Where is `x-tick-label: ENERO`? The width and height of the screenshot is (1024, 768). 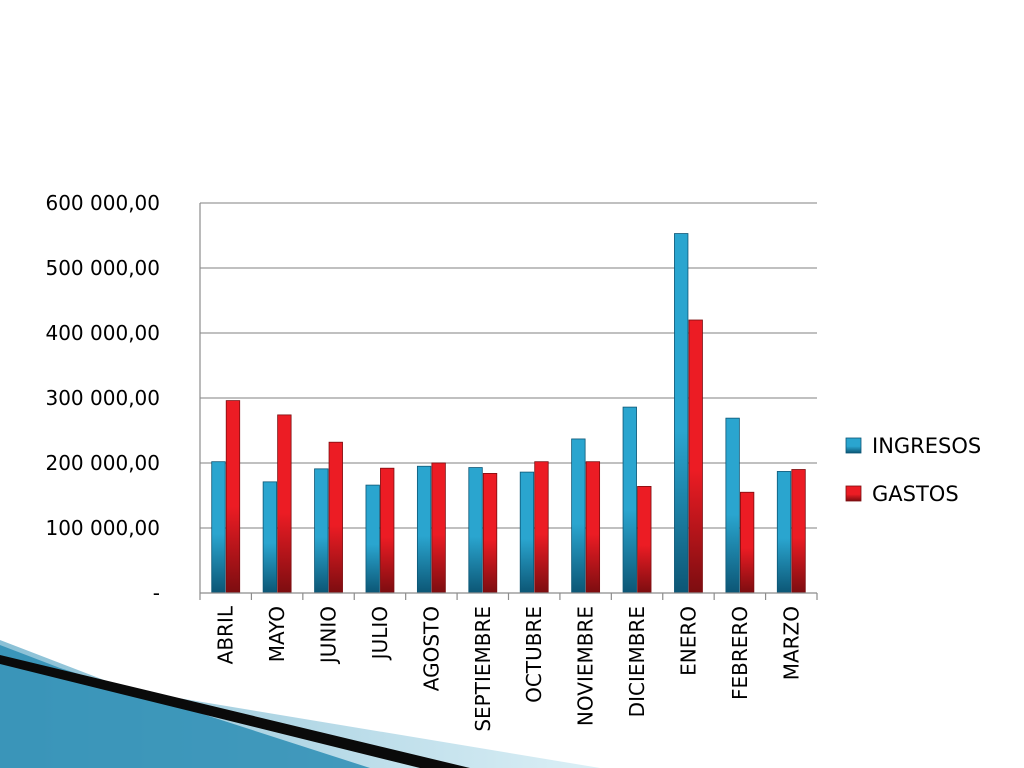
x-tick-label: ENERO is located at coordinates (688, 641).